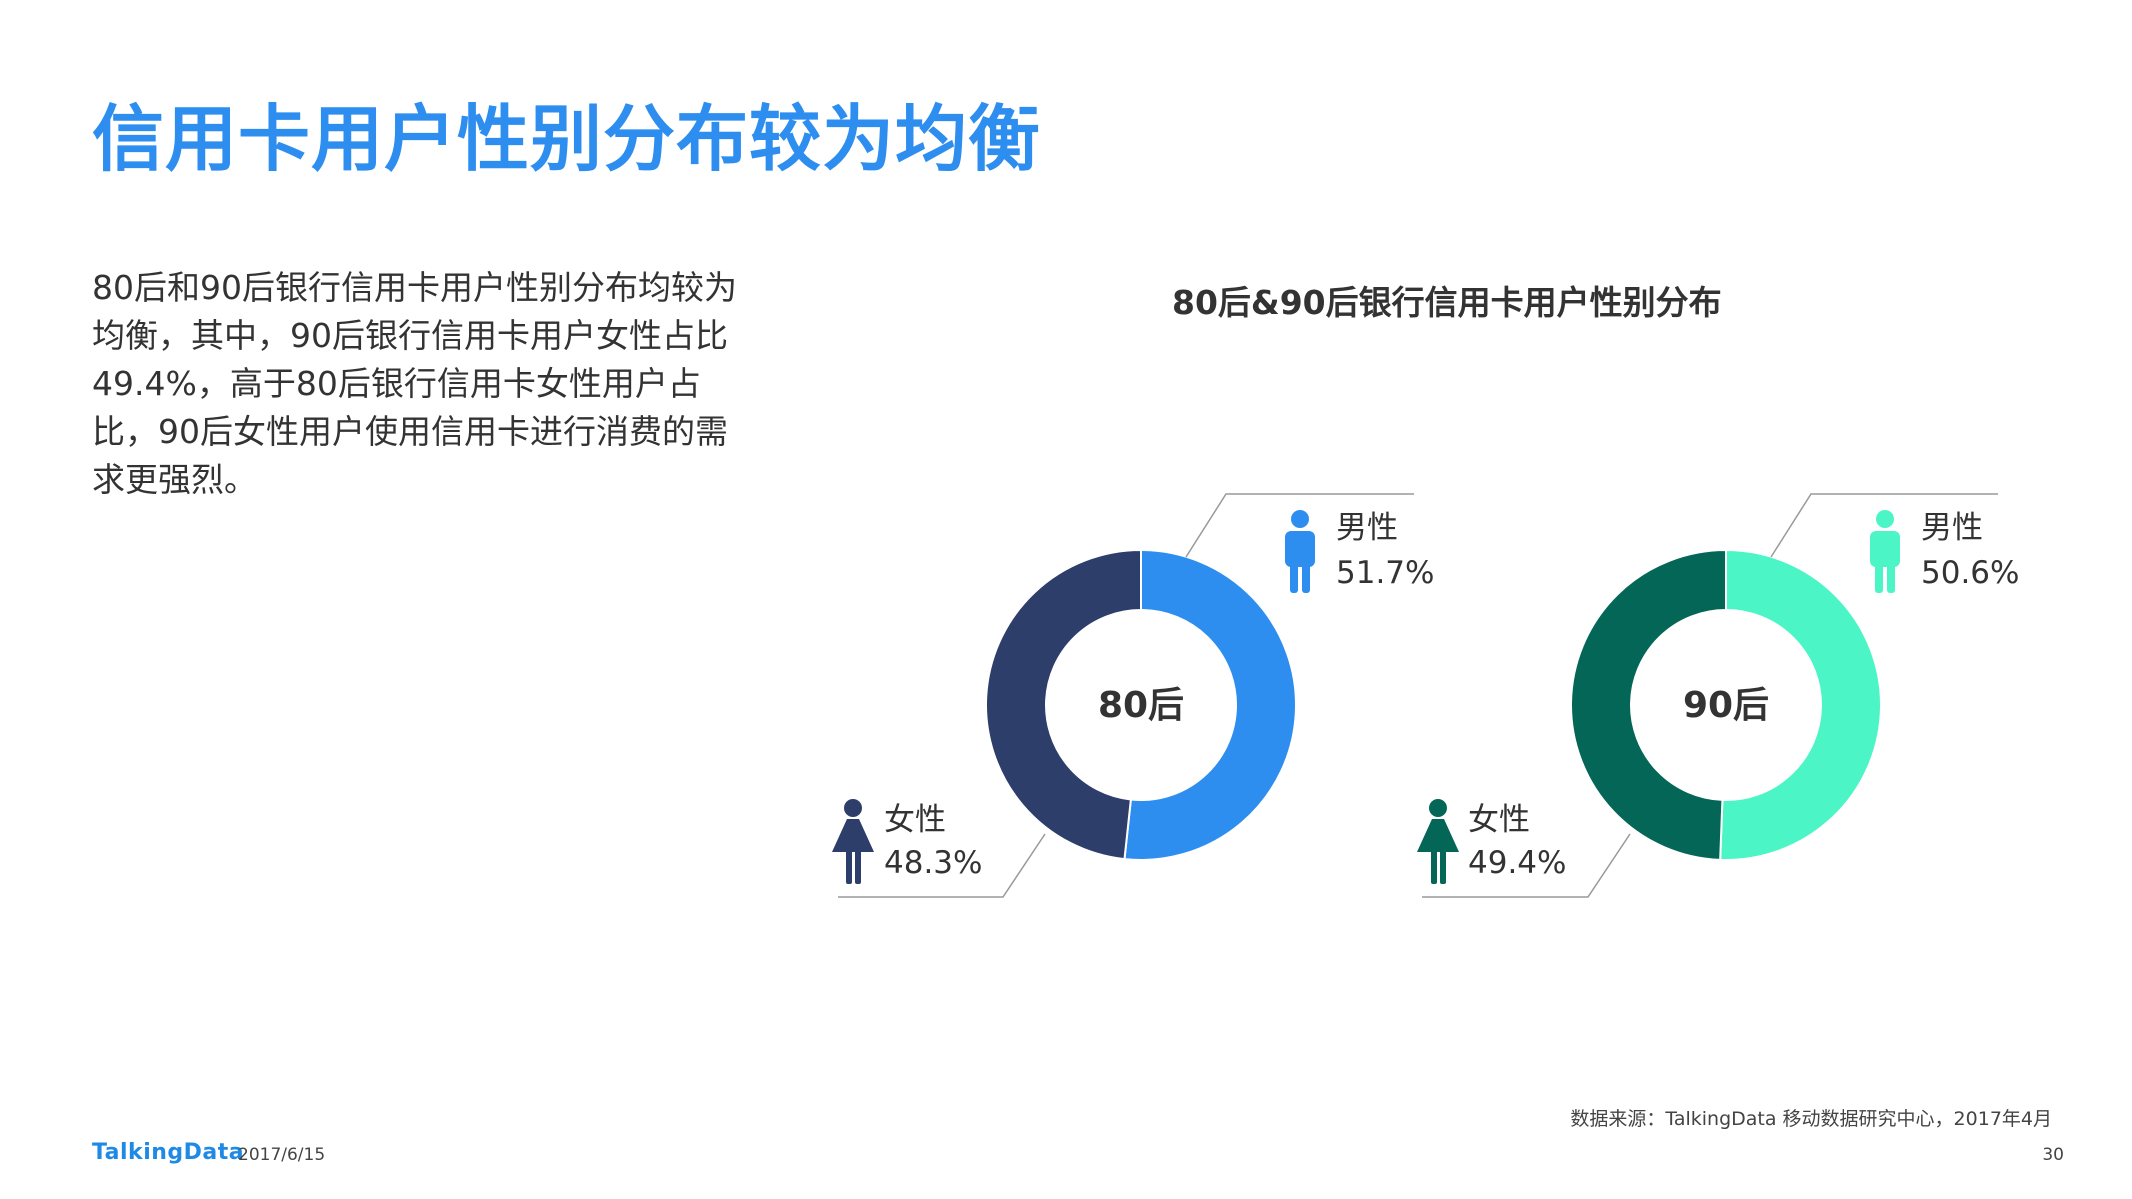 This screenshot has height=1199, width=2132. I want to click on leader-line-female-80s, so click(942, 865).